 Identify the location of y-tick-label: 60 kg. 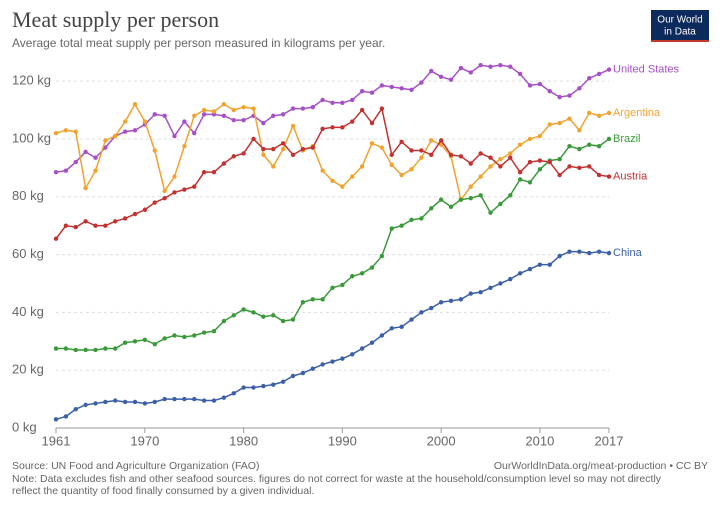
(28, 253).